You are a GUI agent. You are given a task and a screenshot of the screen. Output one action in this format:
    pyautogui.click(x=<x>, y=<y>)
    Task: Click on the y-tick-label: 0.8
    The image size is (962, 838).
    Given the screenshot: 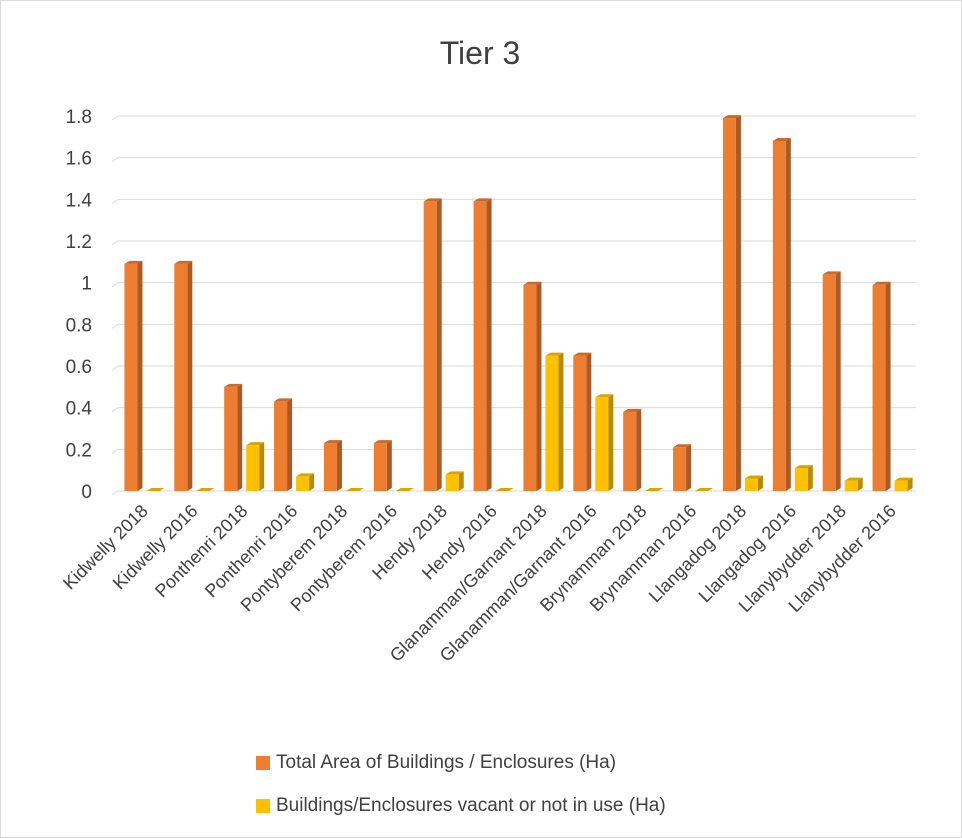 What is the action you would take?
    pyautogui.click(x=79, y=325)
    